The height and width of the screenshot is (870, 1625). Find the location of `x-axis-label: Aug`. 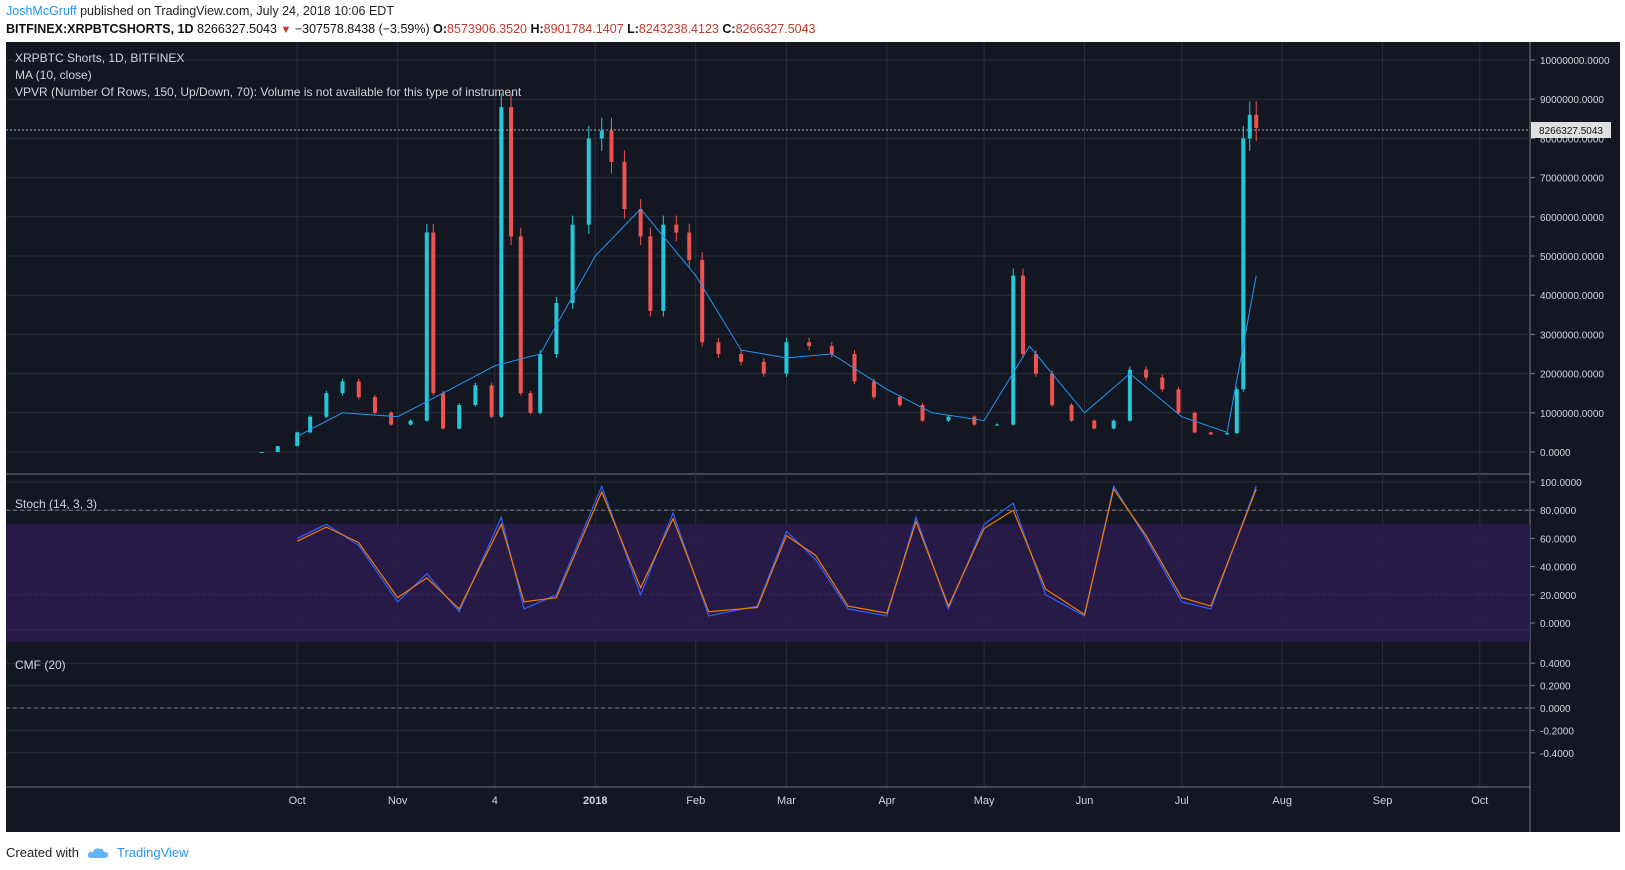

x-axis-label: Aug is located at coordinates (1282, 801).